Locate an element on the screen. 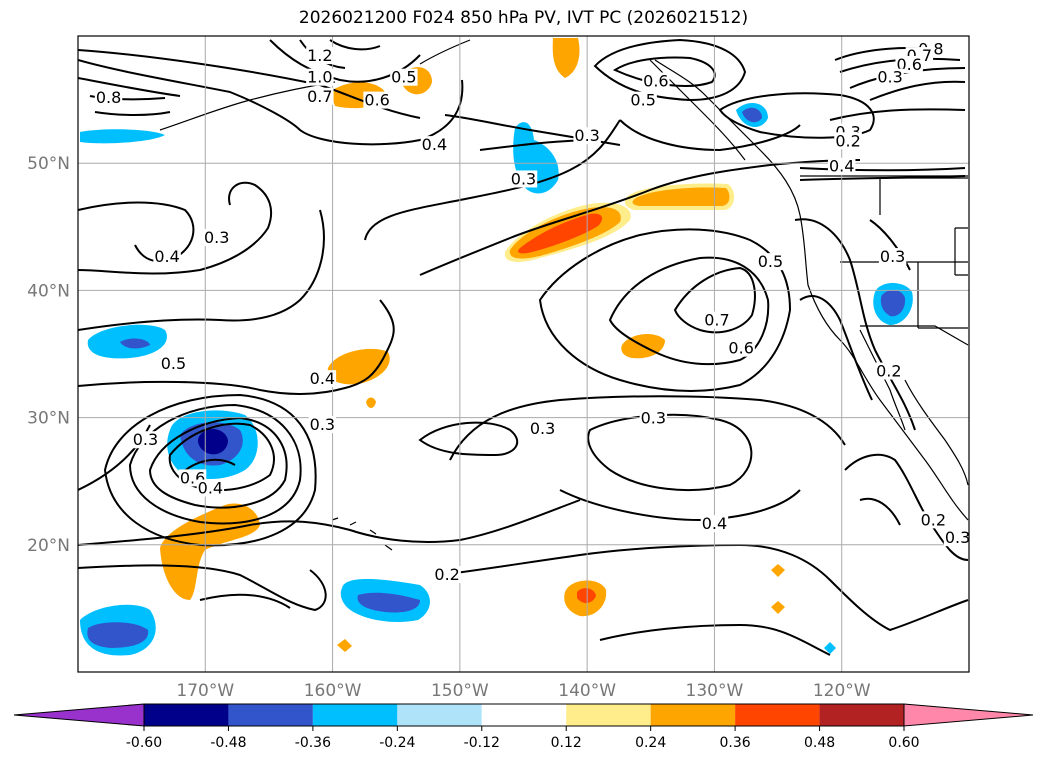  colorbar-tick-label: -0.12 is located at coordinates (482, 743).